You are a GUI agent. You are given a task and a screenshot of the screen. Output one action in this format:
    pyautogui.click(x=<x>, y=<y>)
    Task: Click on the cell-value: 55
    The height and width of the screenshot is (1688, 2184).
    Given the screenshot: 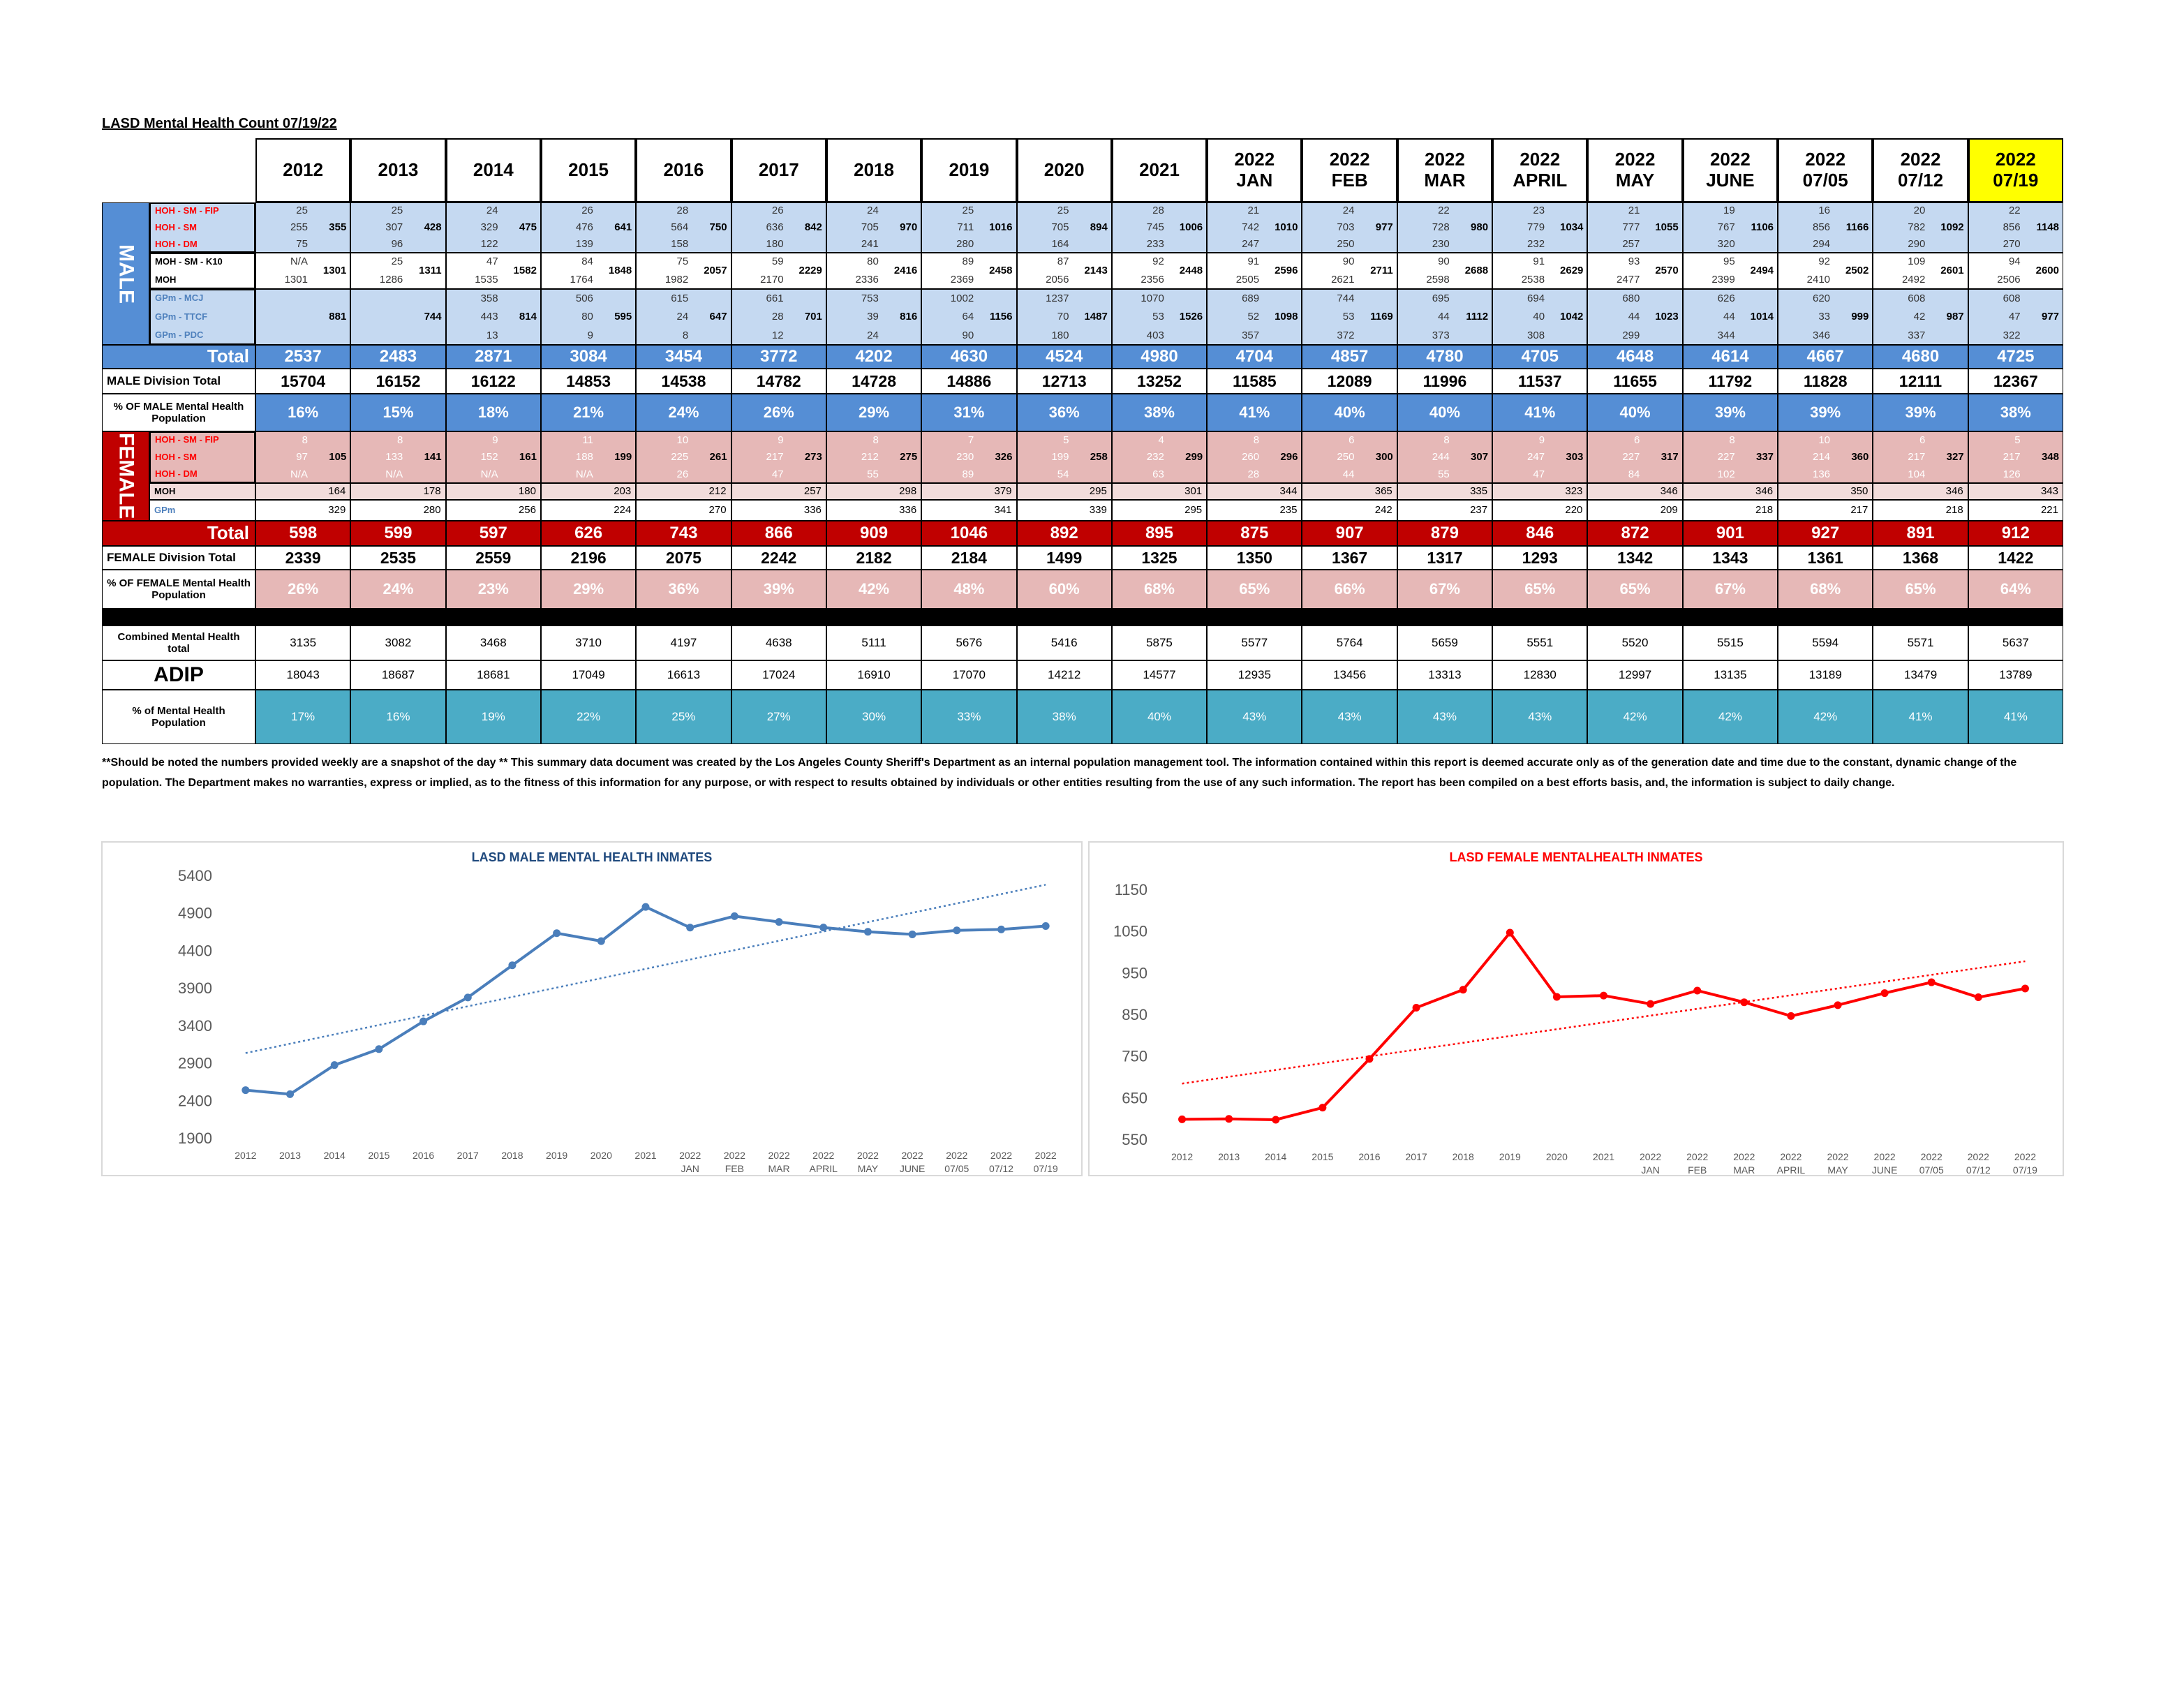 What is the action you would take?
    pyautogui.click(x=1444, y=474)
    